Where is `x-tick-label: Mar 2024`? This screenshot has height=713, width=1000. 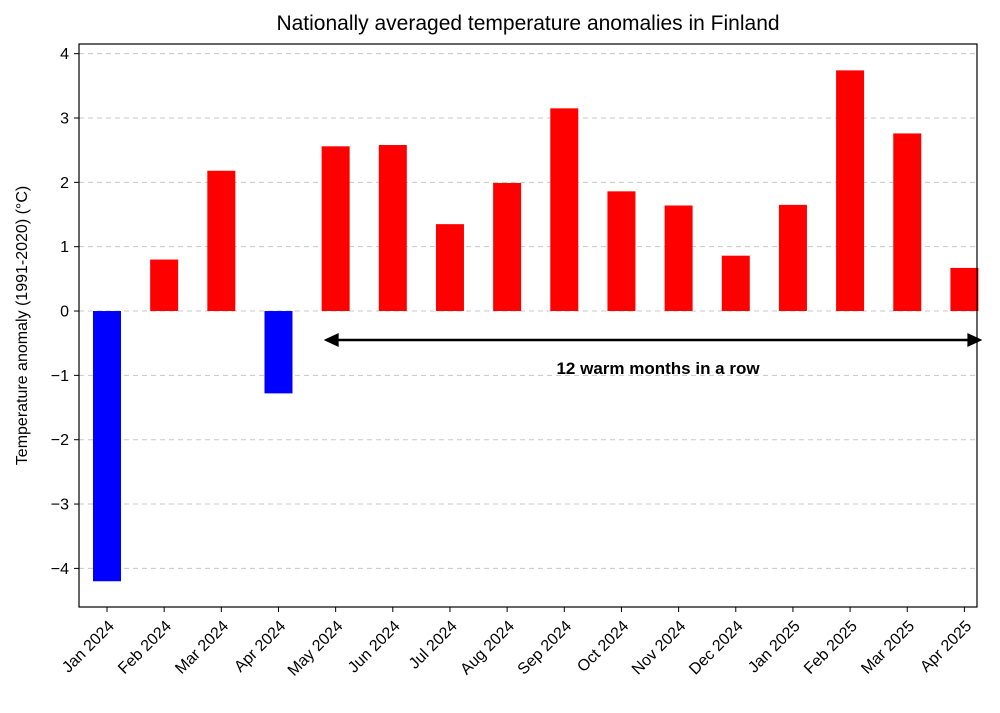 x-tick-label: Mar 2024 is located at coordinates (202, 648).